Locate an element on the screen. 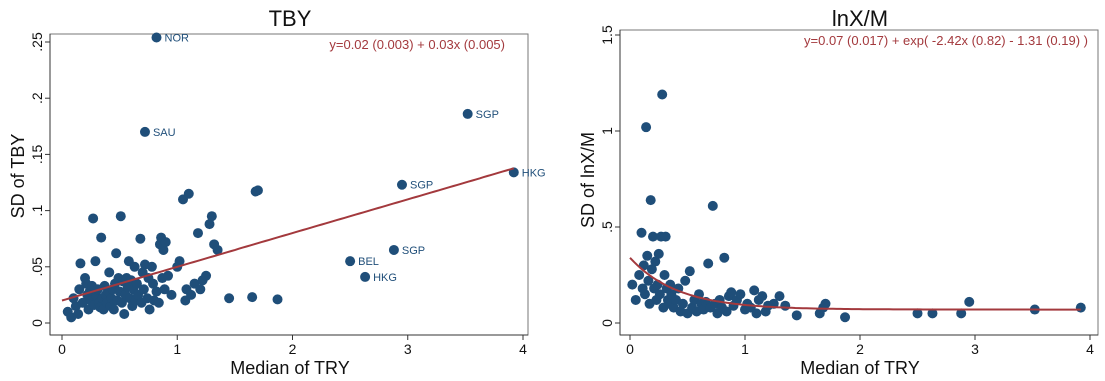 The image size is (1105, 381). x-tick-label: 1 is located at coordinates (745, 349).